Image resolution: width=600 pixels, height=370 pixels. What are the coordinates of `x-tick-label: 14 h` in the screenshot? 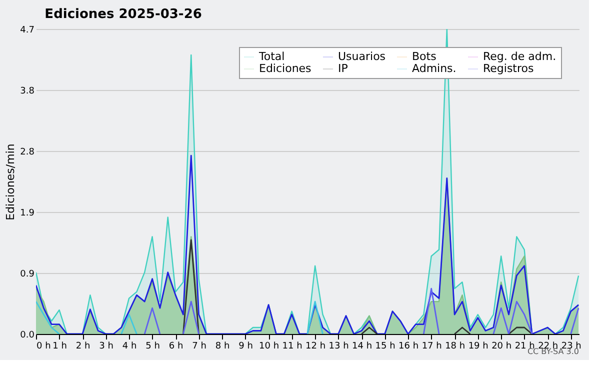 It's located at (362, 347).